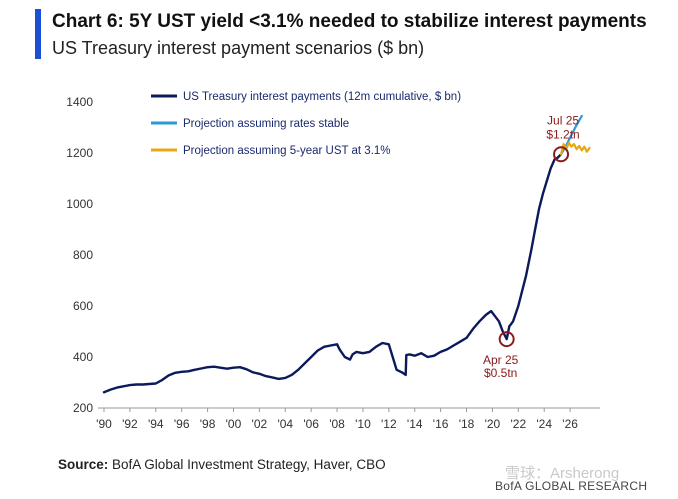 This screenshot has height=499, width=678. Describe the element at coordinates (531, 246) in the screenshot. I see `chart-annotations: Apr 25$0.5tn Jul 25$1.2tn` at that location.